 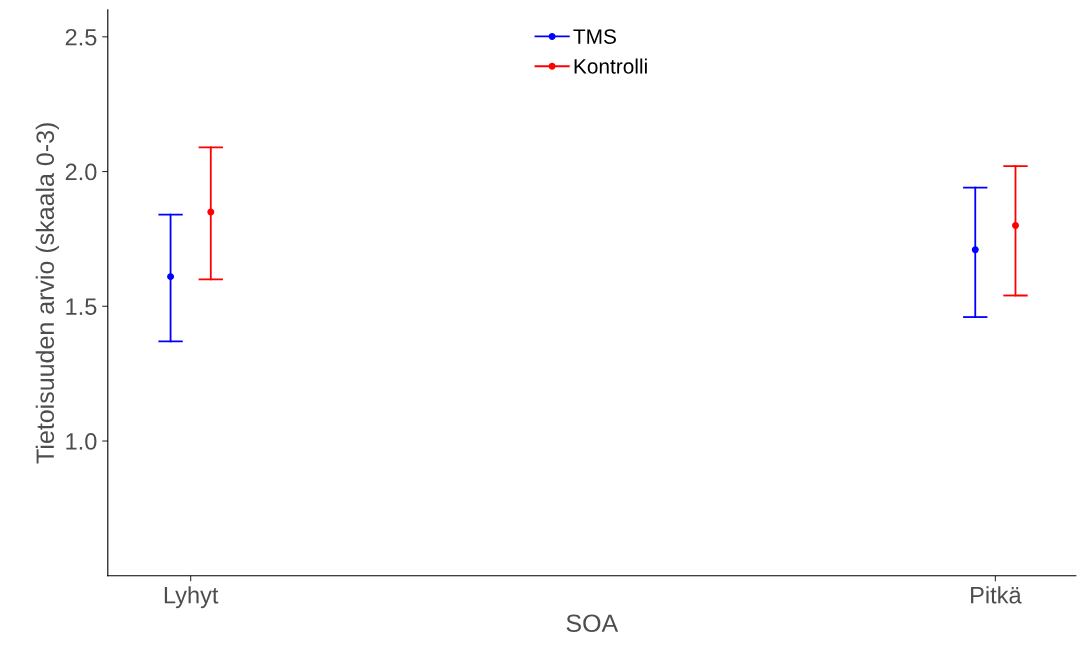 What do you see at coordinates (81, 172) in the screenshot?
I see `y-tick-label: 2.0` at bounding box center [81, 172].